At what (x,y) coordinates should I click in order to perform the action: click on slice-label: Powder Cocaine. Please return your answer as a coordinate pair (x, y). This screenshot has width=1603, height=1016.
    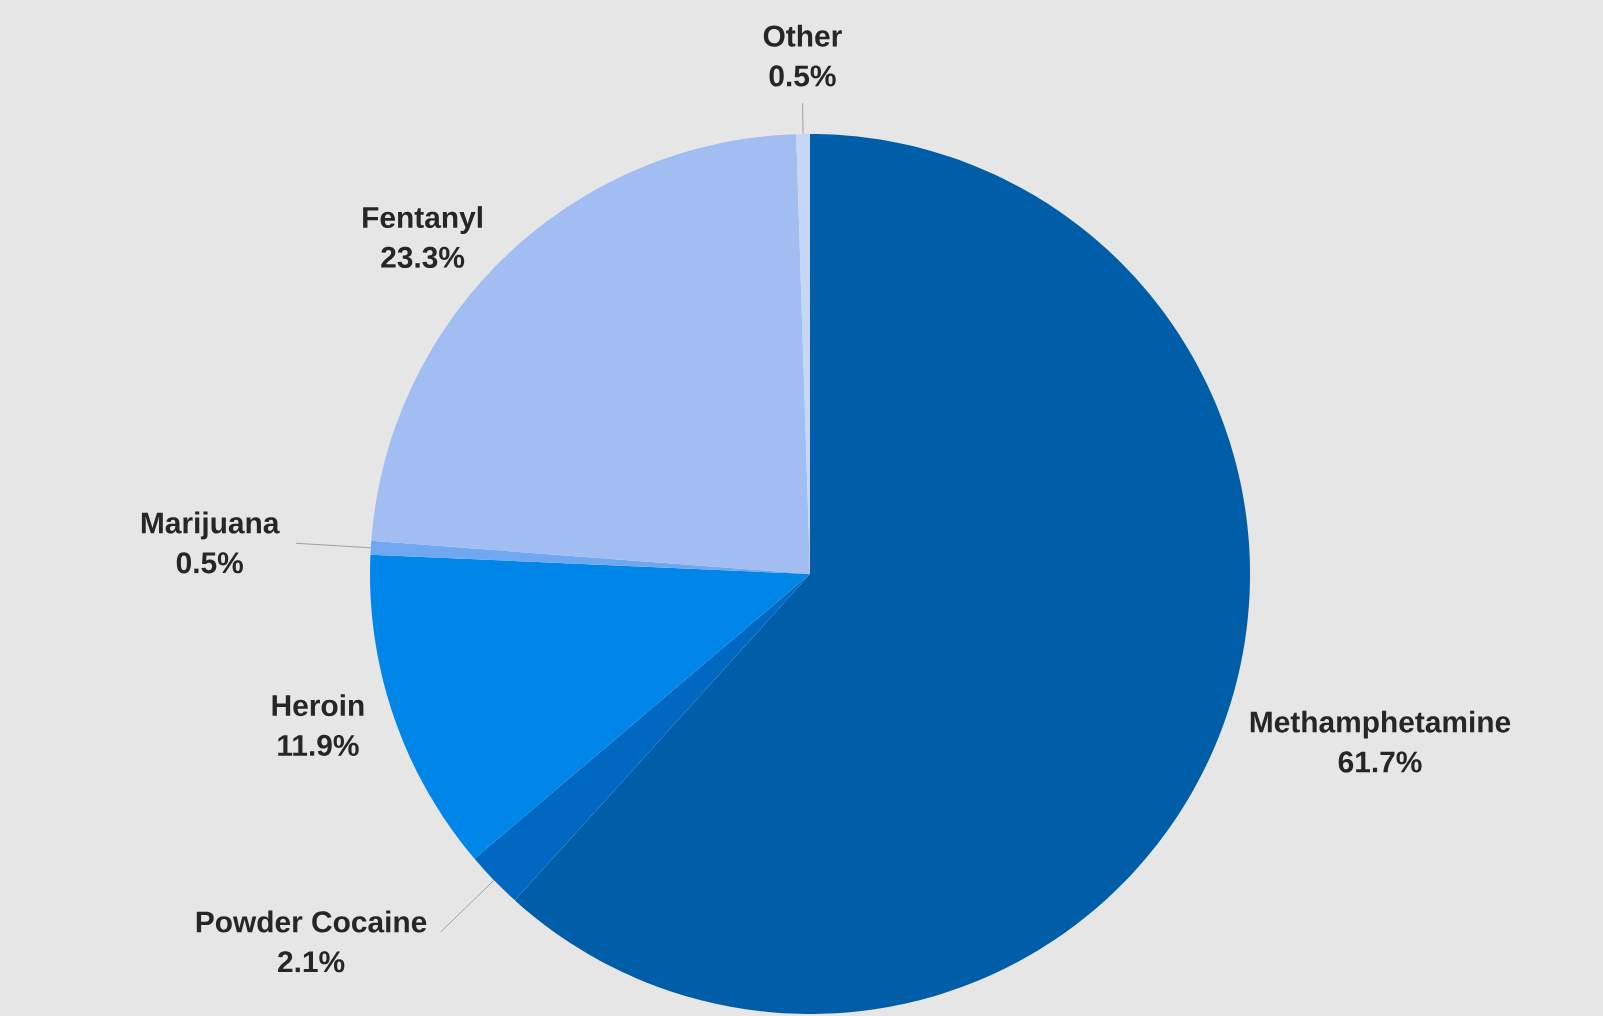
    Looking at the image, I should click on (311, 921).